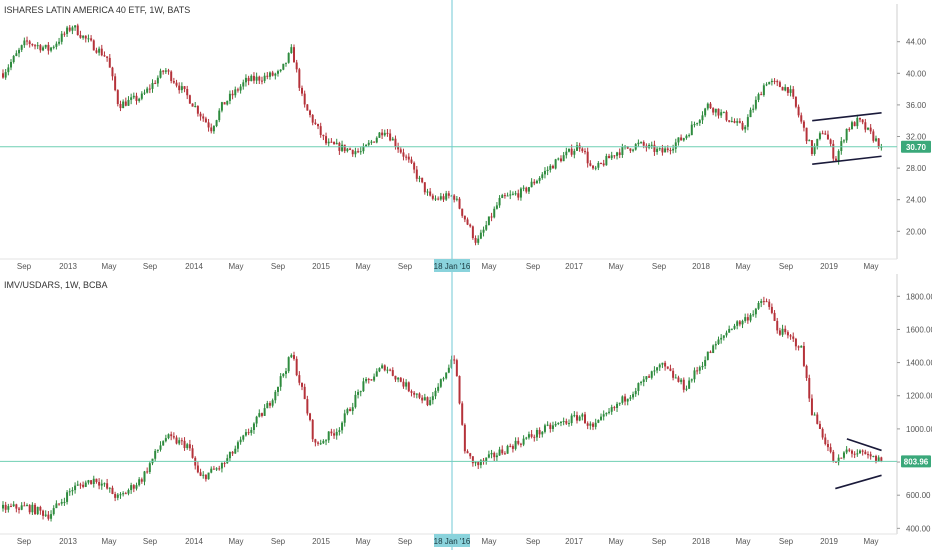 Image resolution: width=932 pixels, height=555 pixels. What do you see at coordinates (916, 137) in the screenshot?
I see `y-tick-label: 32.00` at bounding box center [916, 137].